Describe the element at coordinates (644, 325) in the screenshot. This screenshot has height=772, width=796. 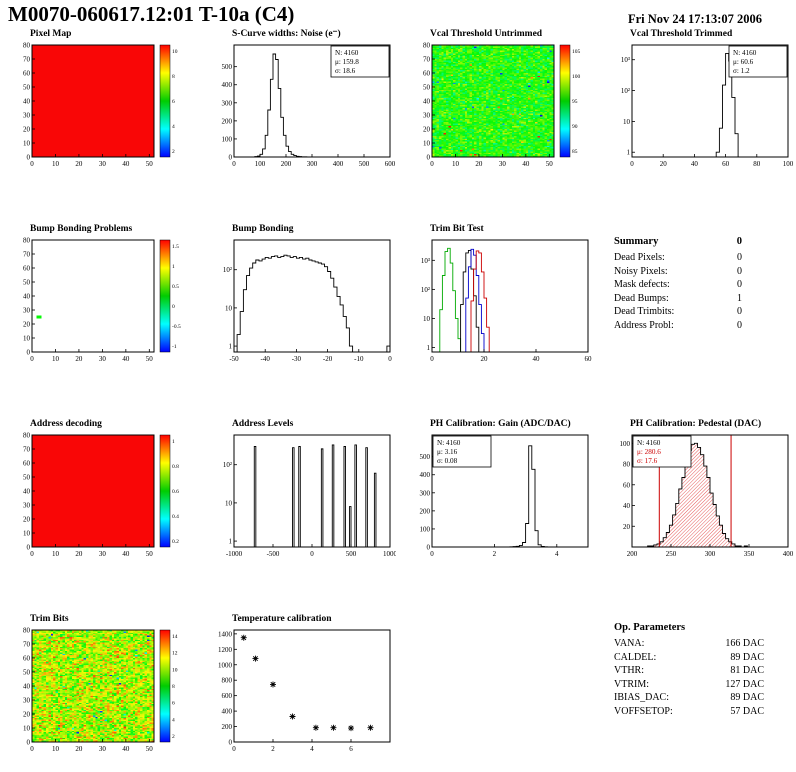
I see `summary-label: Address Probl:` at that location.